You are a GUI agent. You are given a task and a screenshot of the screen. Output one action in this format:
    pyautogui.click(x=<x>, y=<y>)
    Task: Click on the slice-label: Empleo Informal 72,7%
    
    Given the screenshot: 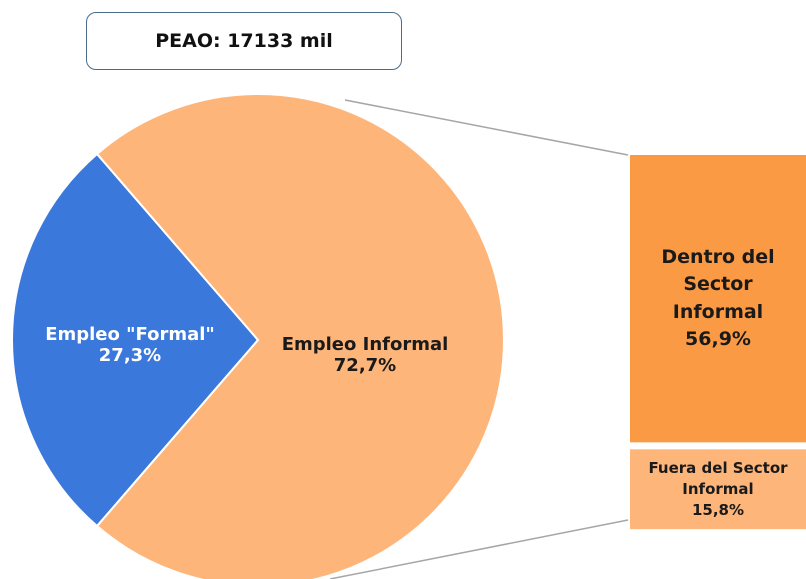 What is the action you would take?
    pyautogui.click(x=365, y=355)
    